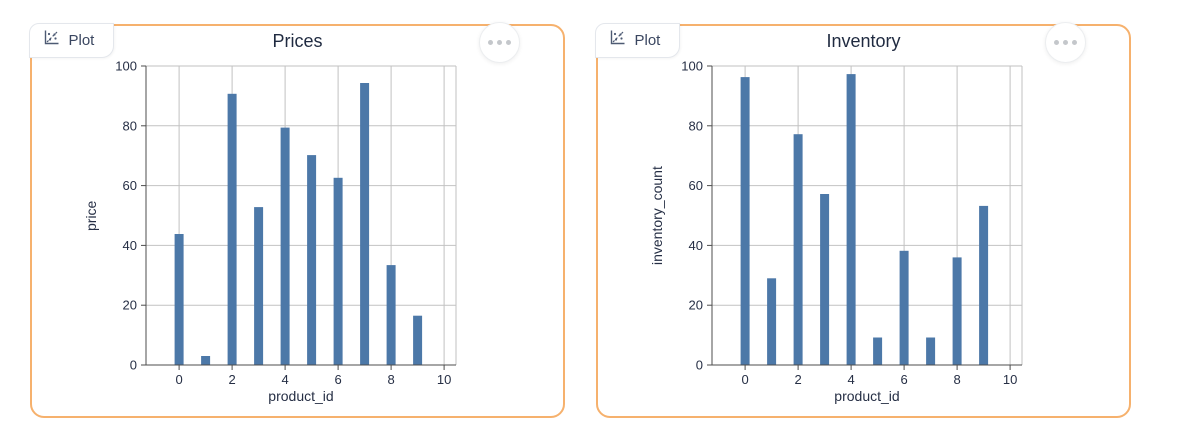 The image size is (1183, 446). I want to click on chart-title: Inventory, so click(863, 41).